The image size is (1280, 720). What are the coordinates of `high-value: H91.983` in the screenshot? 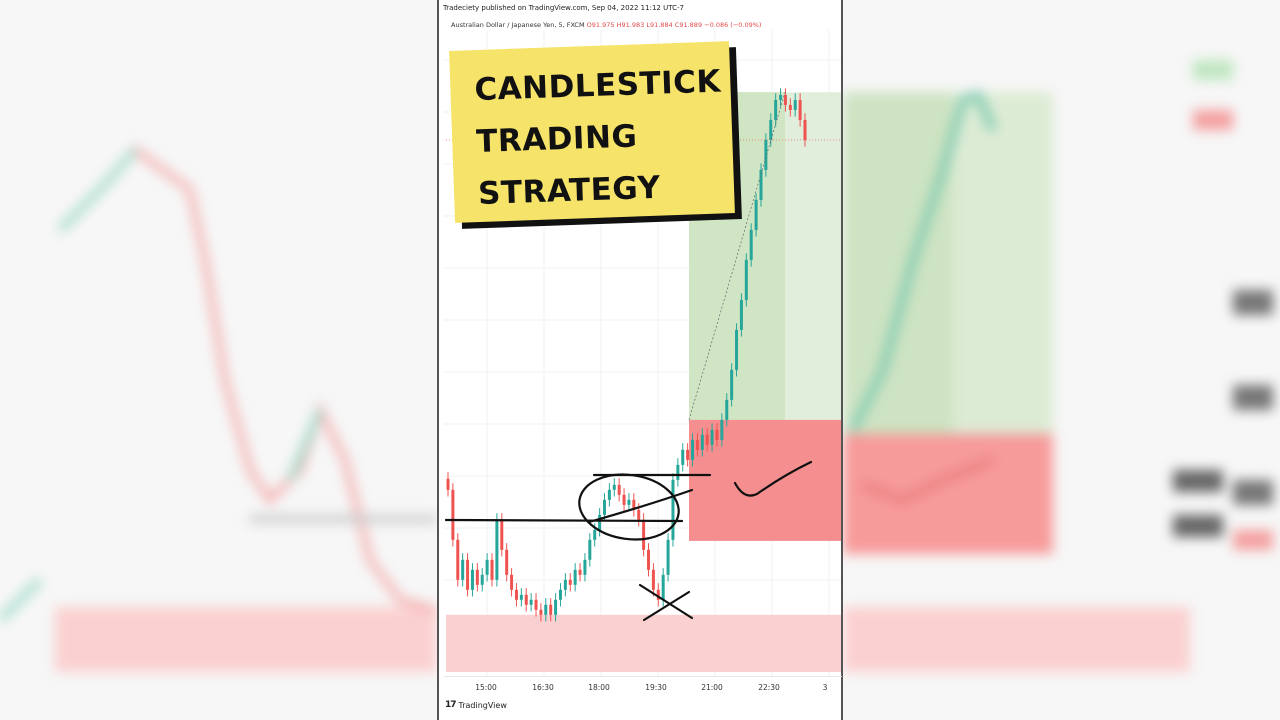 It's located at (630, 25).